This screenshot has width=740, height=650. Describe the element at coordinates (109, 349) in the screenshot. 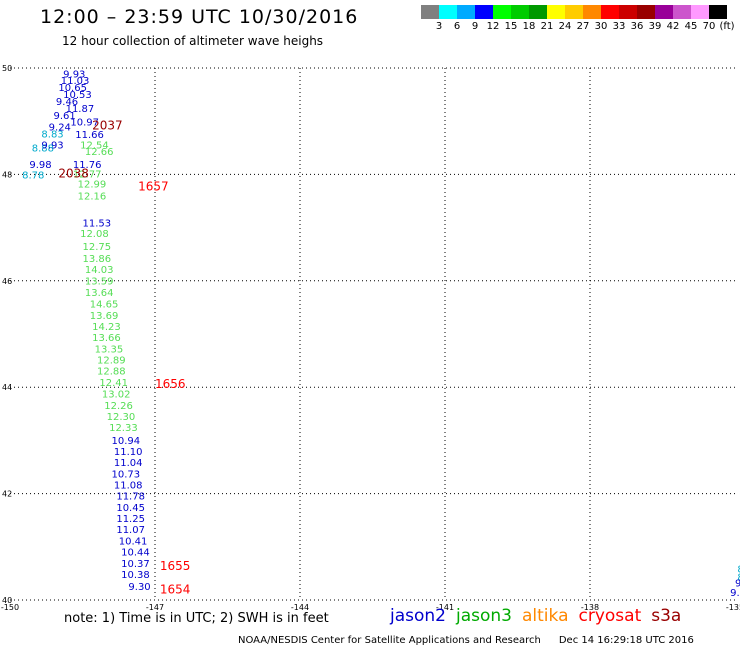

I see `jason3-swh-label: 13.35` at that location.